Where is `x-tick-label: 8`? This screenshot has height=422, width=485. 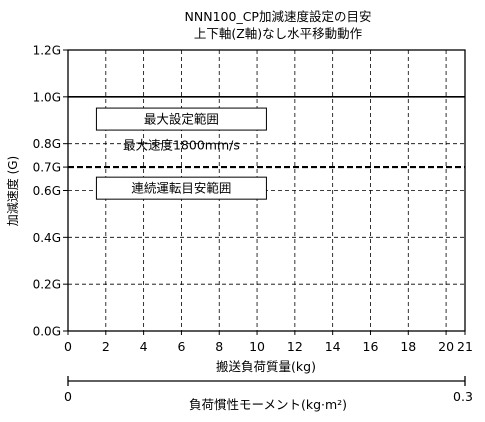
x-tick-label: 8 is located at coordinates (219, 346).